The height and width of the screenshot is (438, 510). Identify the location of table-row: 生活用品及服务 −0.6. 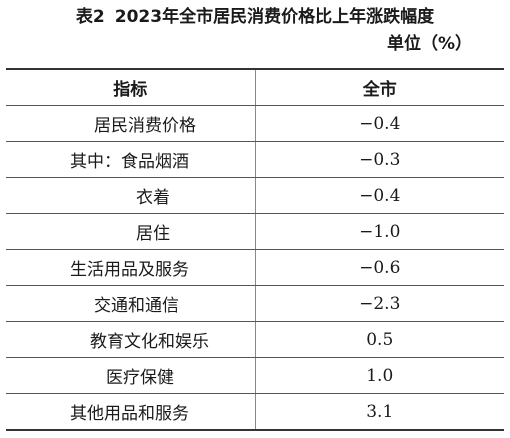
(255, 267).